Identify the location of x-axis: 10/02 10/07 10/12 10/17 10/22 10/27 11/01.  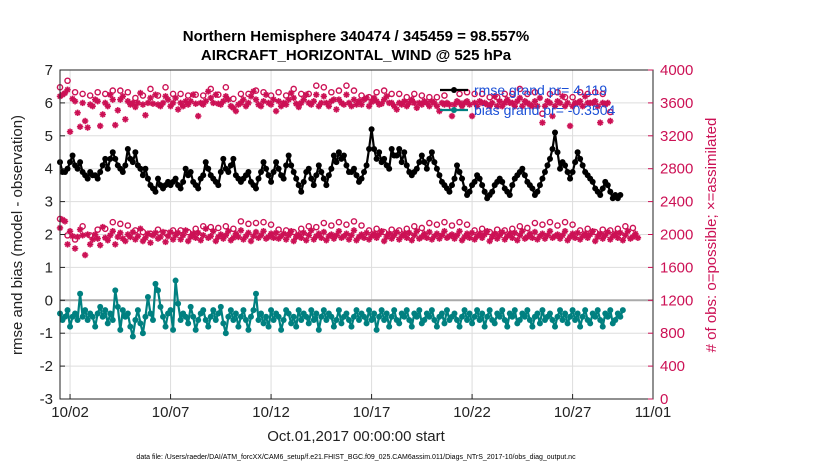
(361, 407).